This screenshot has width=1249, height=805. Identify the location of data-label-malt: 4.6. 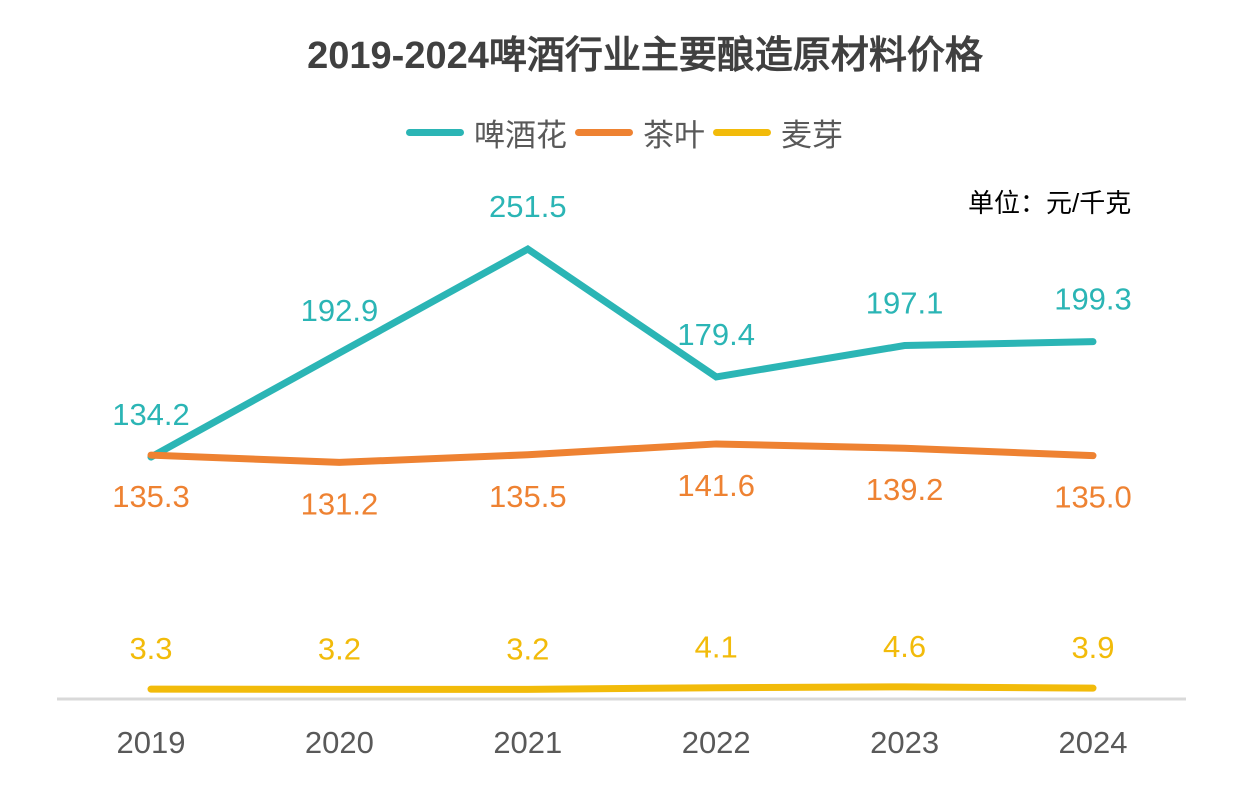
(904, 646).